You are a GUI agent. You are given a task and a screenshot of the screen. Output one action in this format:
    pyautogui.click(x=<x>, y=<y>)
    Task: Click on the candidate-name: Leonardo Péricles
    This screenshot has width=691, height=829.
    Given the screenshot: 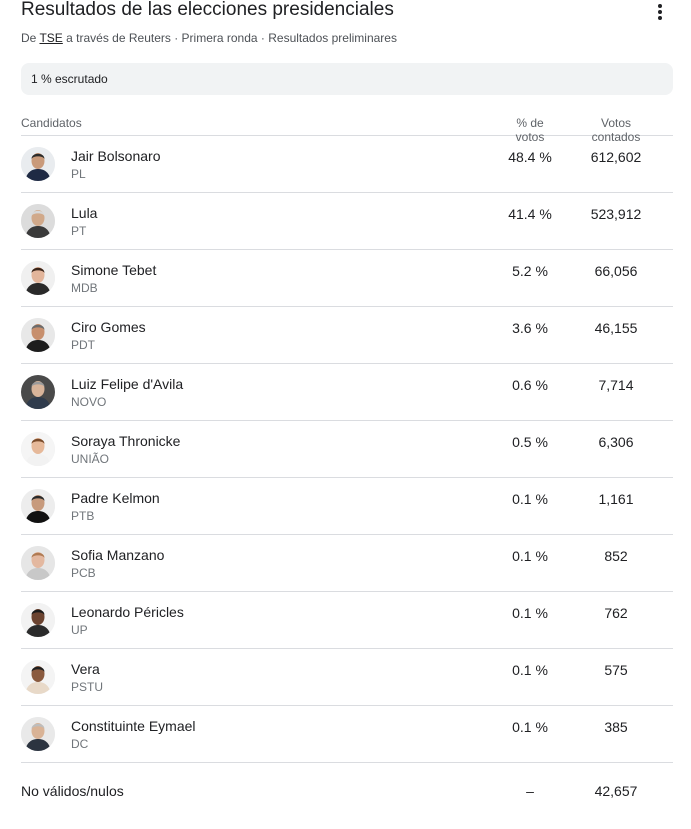 What is the action you would take?
    pyautogui.click(x=127, y=612)
    